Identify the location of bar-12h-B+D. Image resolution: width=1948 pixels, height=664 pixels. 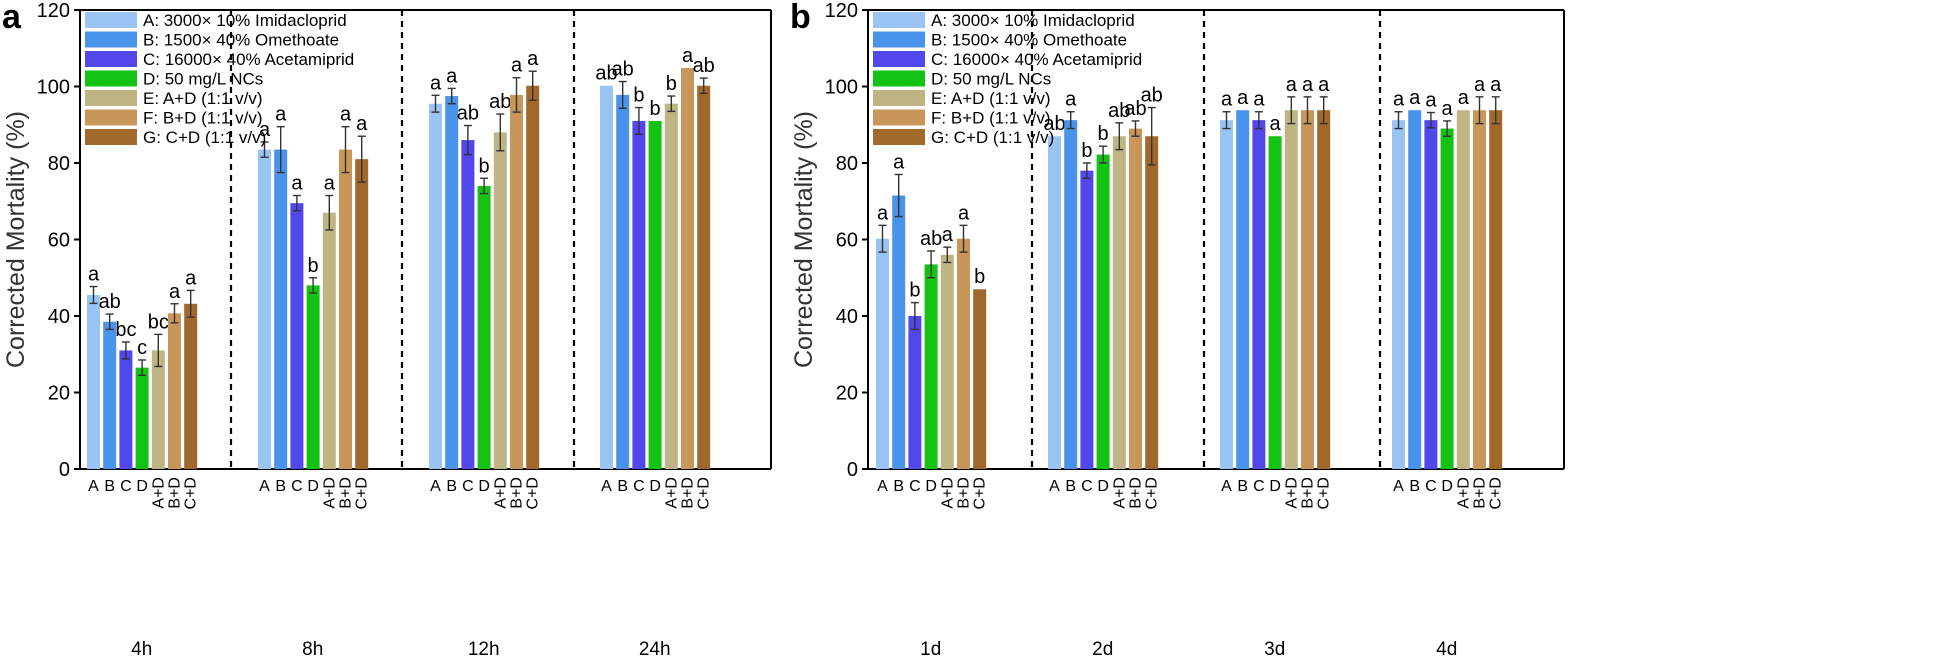
(516, 281).